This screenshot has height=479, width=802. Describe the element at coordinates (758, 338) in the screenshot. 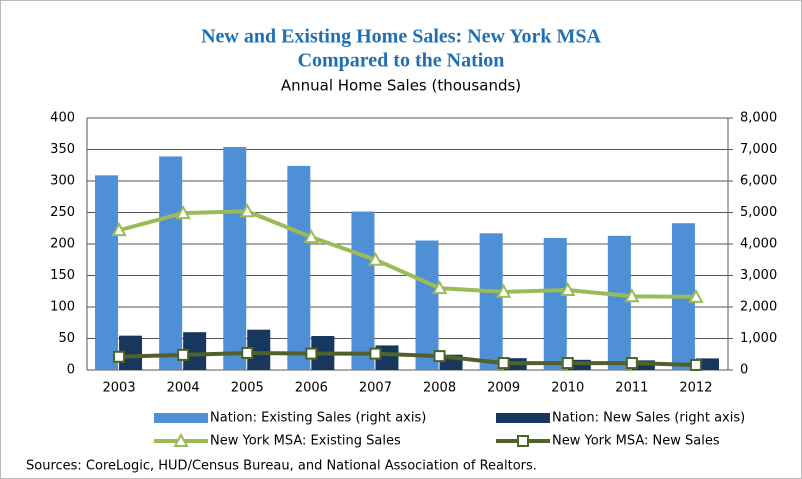

I see `y2-tick-label: 1,000` at that location.